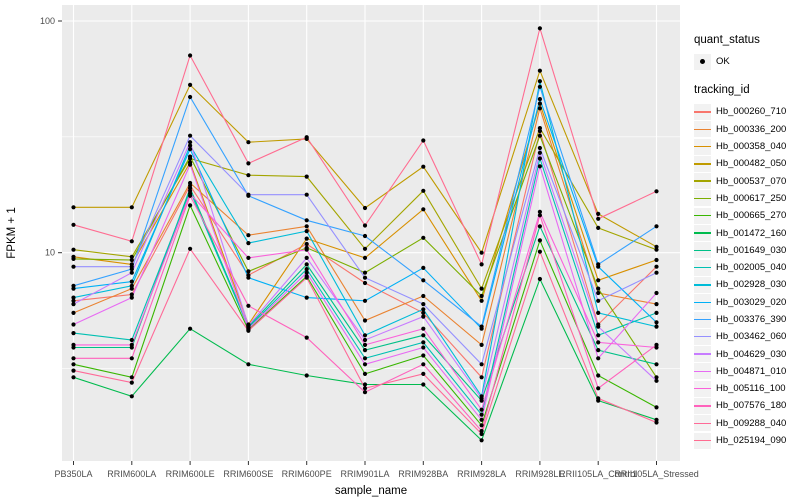 The height and width of the screenshot is (500, 800). I want to click on legend-item-quant-ok: OK, so click(747, 61).